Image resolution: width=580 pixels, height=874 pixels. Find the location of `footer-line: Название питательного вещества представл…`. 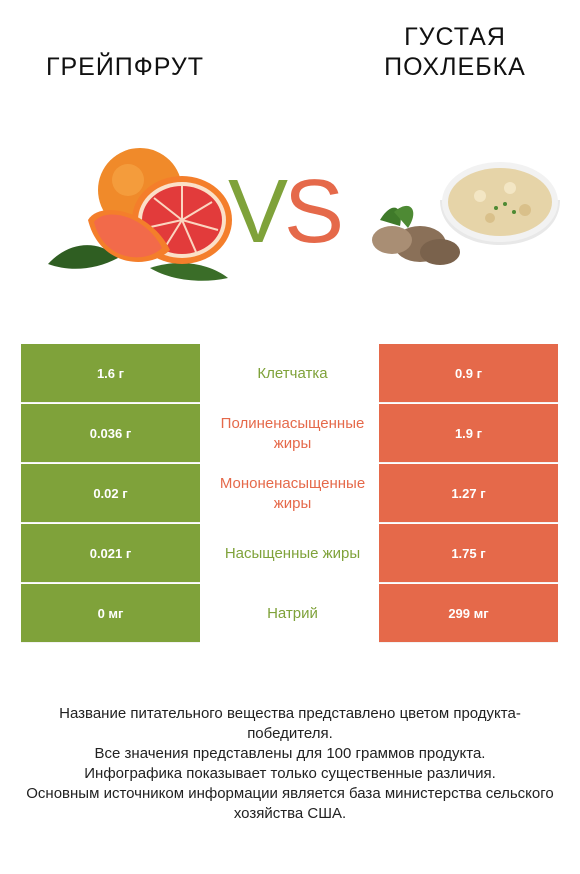

footer-line: Название питательного вещества представл… is located at coordinates (290, 723).